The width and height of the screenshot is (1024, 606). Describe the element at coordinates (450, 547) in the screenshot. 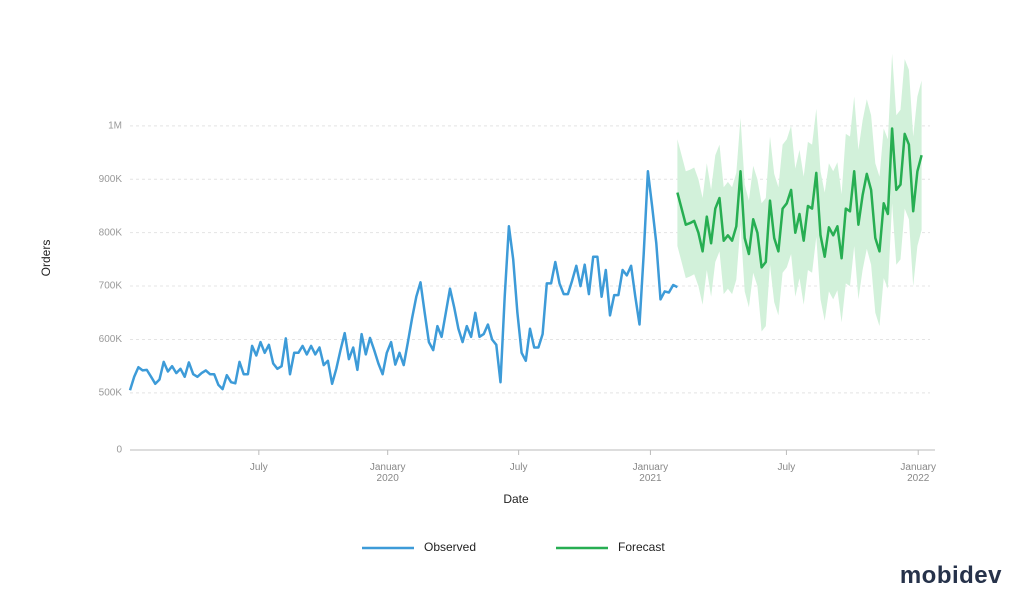

I see `legend-label: Observed` at that location.